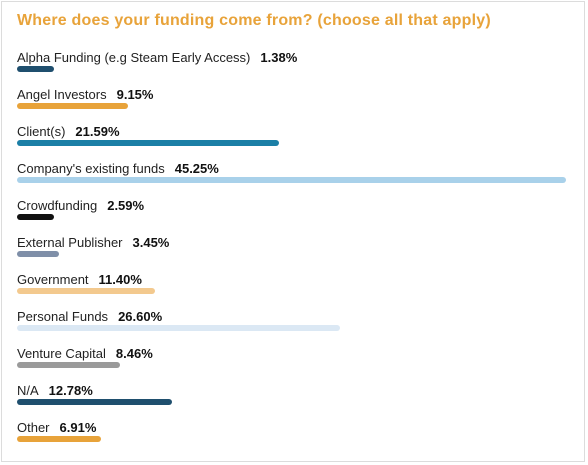 The image size is (588, 465). I want to click on bar-row: Company's existing funds 45.25%, so click(118, 169).